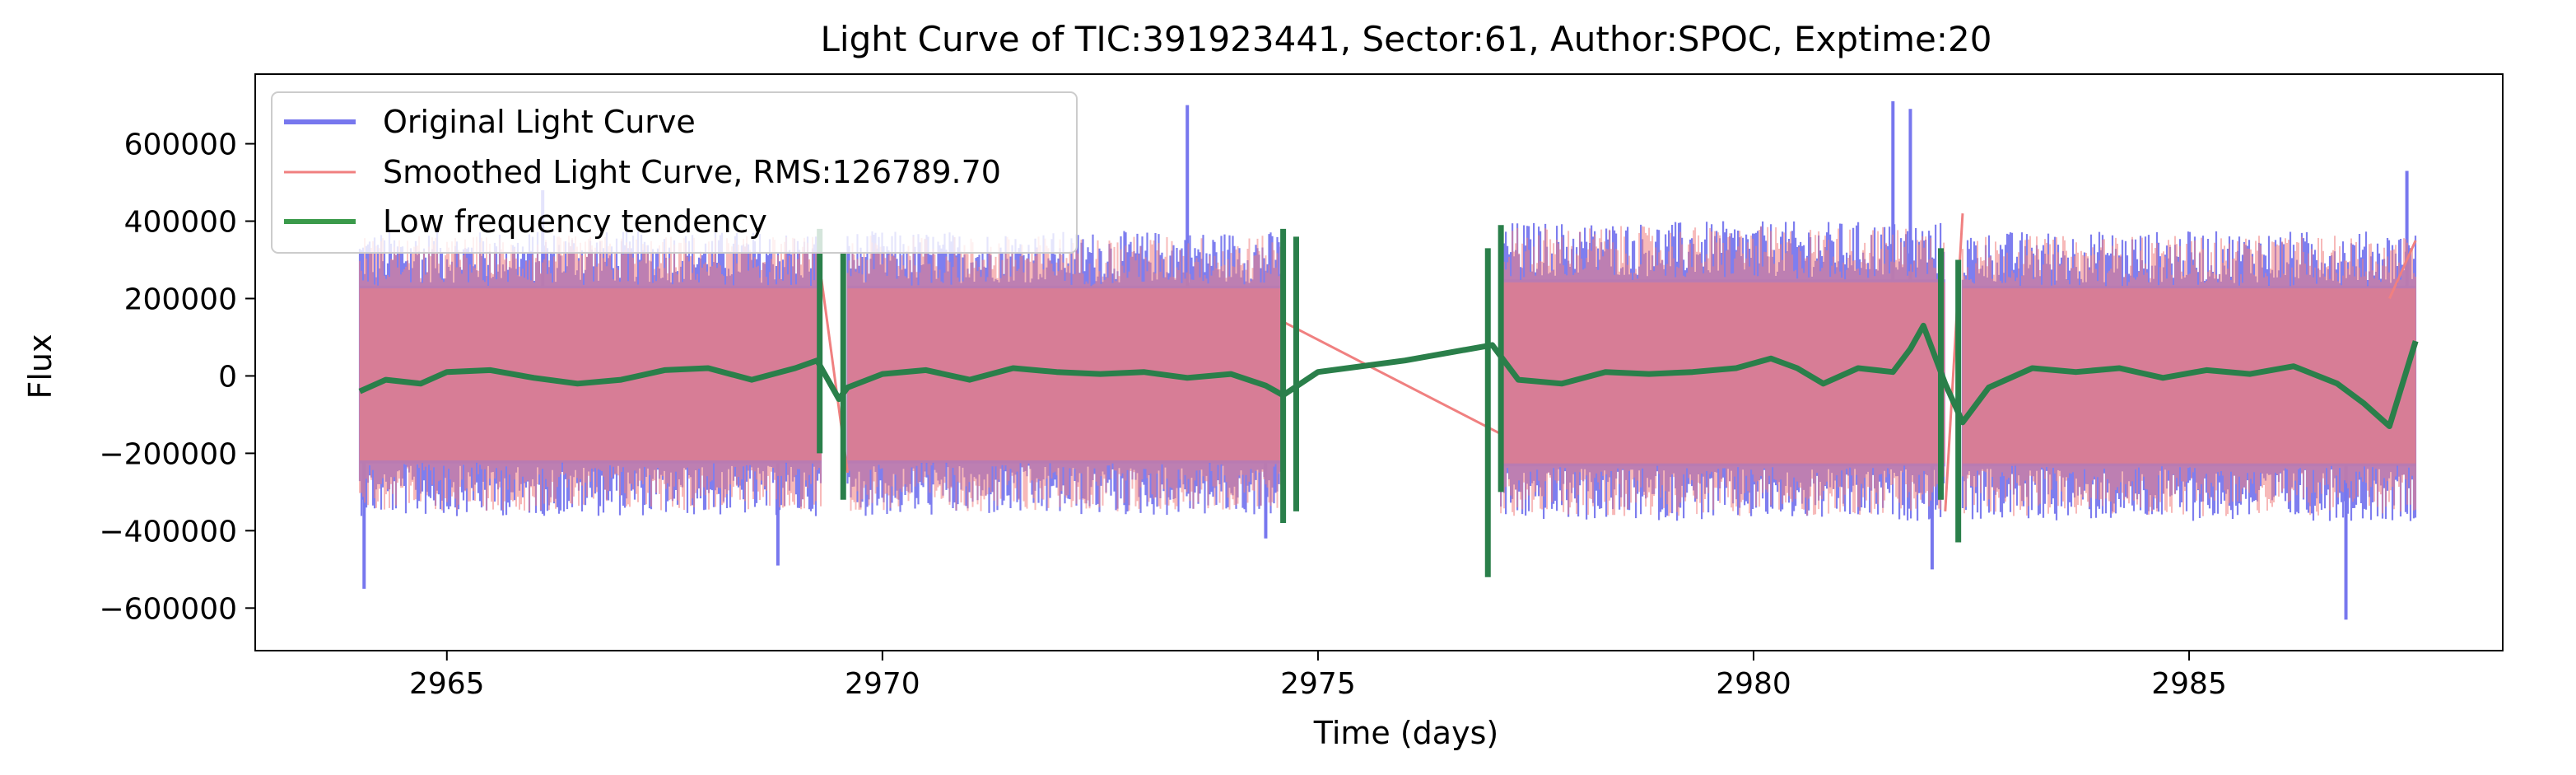 The image size is (2576, 775). I want to click on x-tick-label-2965: 2965, so click(447, 684).